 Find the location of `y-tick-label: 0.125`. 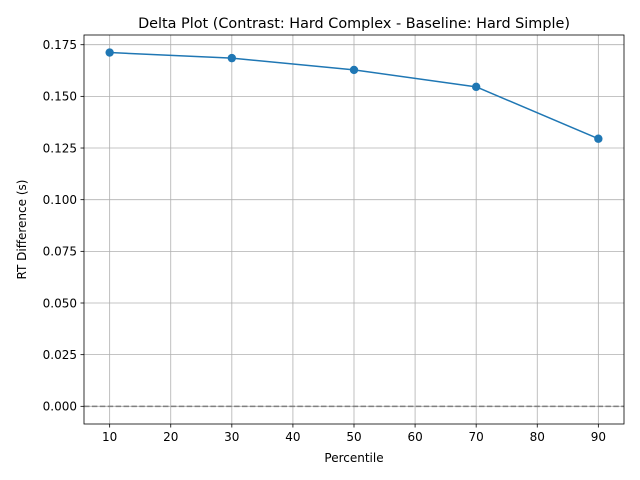

y-tick-label: 0.125 is located at coordinates (60, 148).